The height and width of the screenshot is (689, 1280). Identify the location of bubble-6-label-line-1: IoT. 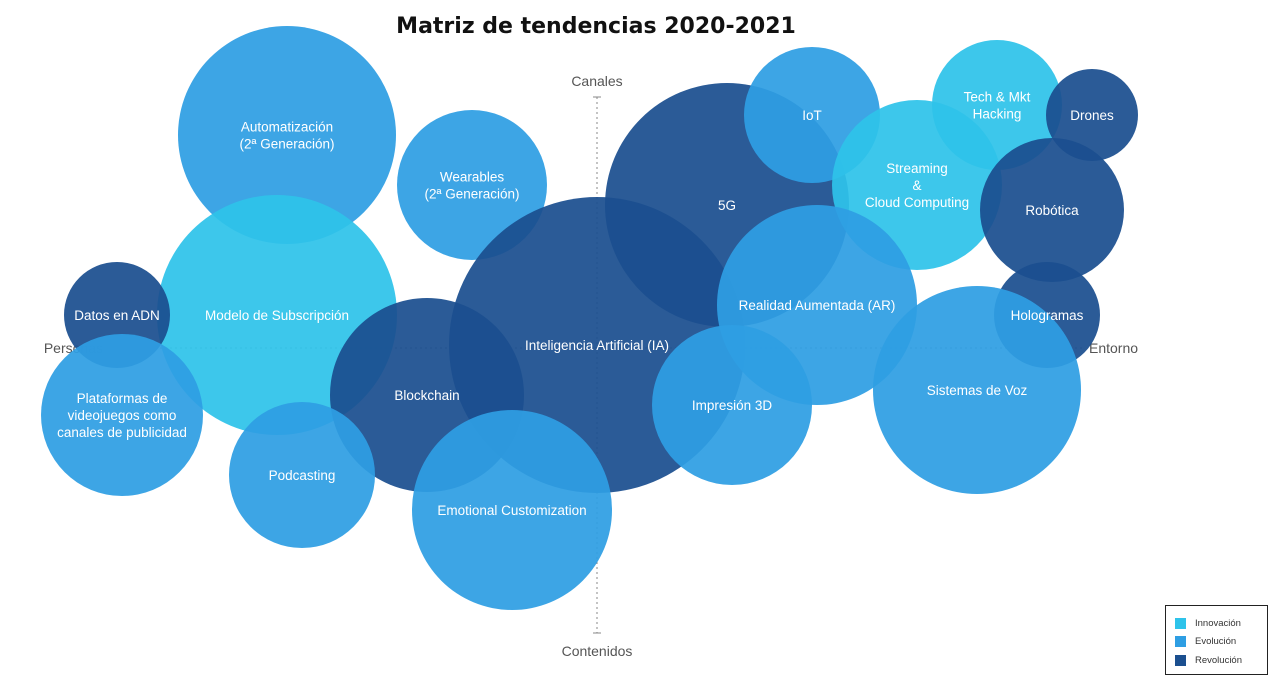
(812, 115).